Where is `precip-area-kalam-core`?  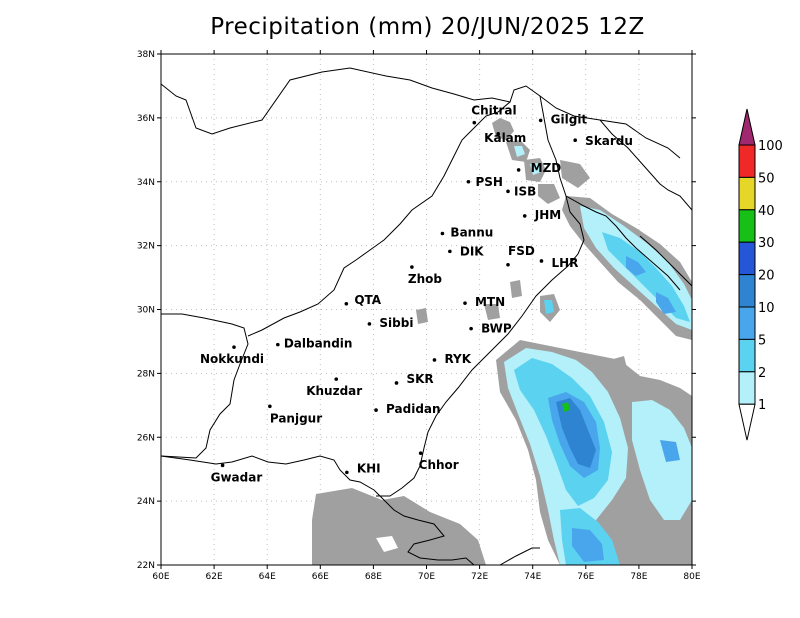 precip-area-kalam-core is located at coordinates (519, 151).